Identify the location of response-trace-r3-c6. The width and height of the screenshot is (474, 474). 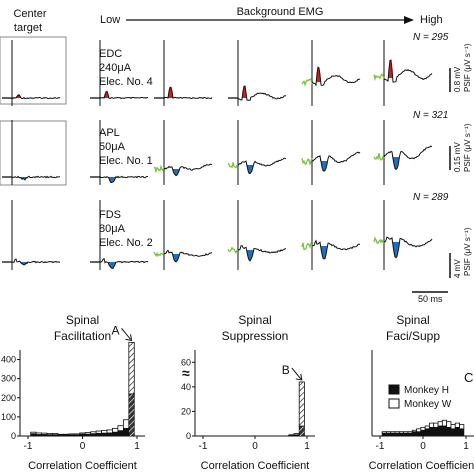
(408, 247).